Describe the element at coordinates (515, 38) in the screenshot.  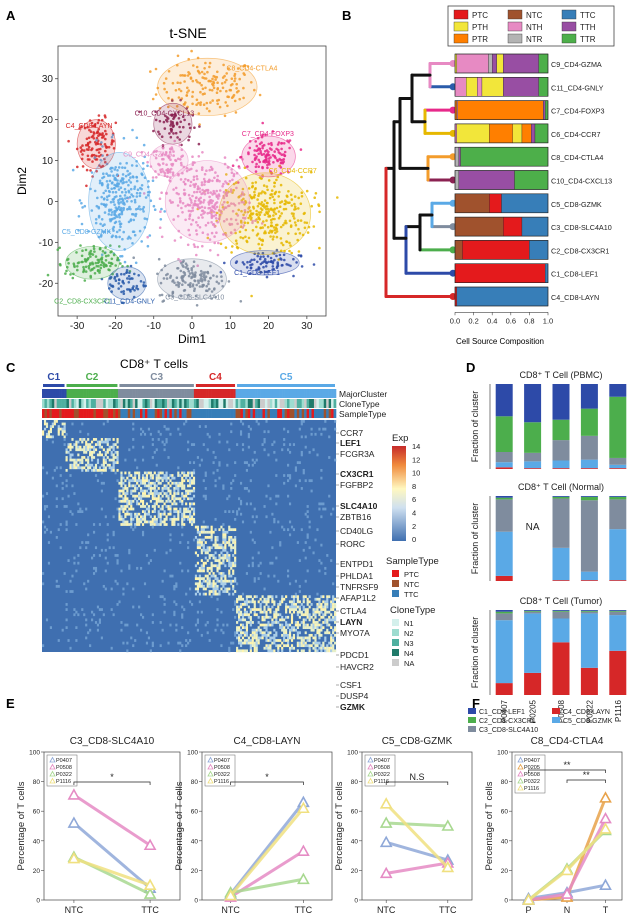
I see `legend-swatch-ntr` at that location.